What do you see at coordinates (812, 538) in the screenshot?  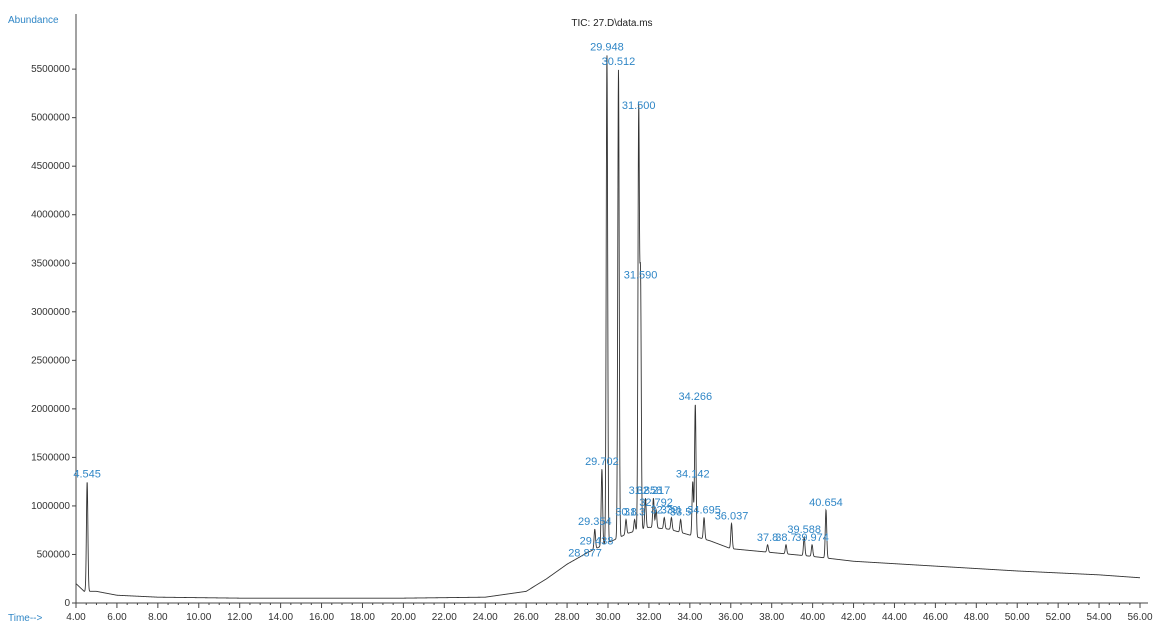 I see `peak-label: 39.974` at bounding box center [812, 538].